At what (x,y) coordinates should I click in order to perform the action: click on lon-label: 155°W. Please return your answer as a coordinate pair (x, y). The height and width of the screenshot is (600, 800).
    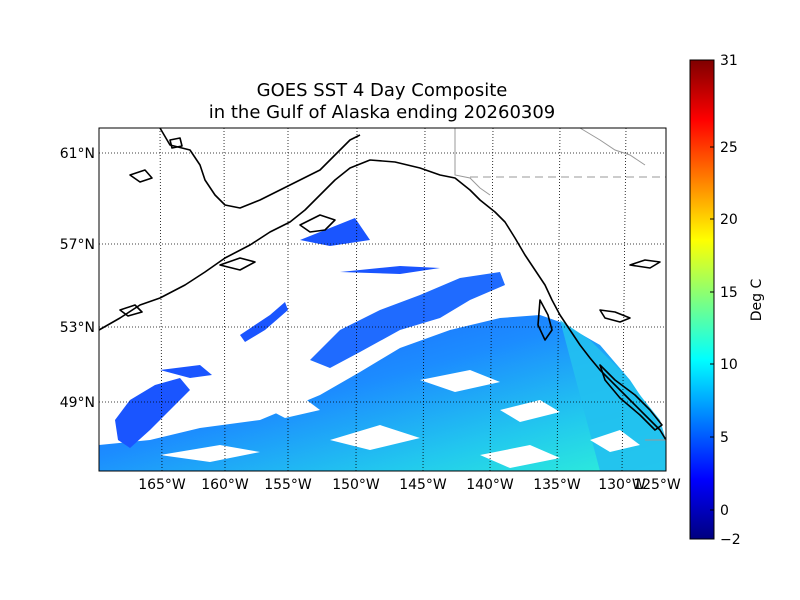
    Looking at the image, I should click on (288, 485).